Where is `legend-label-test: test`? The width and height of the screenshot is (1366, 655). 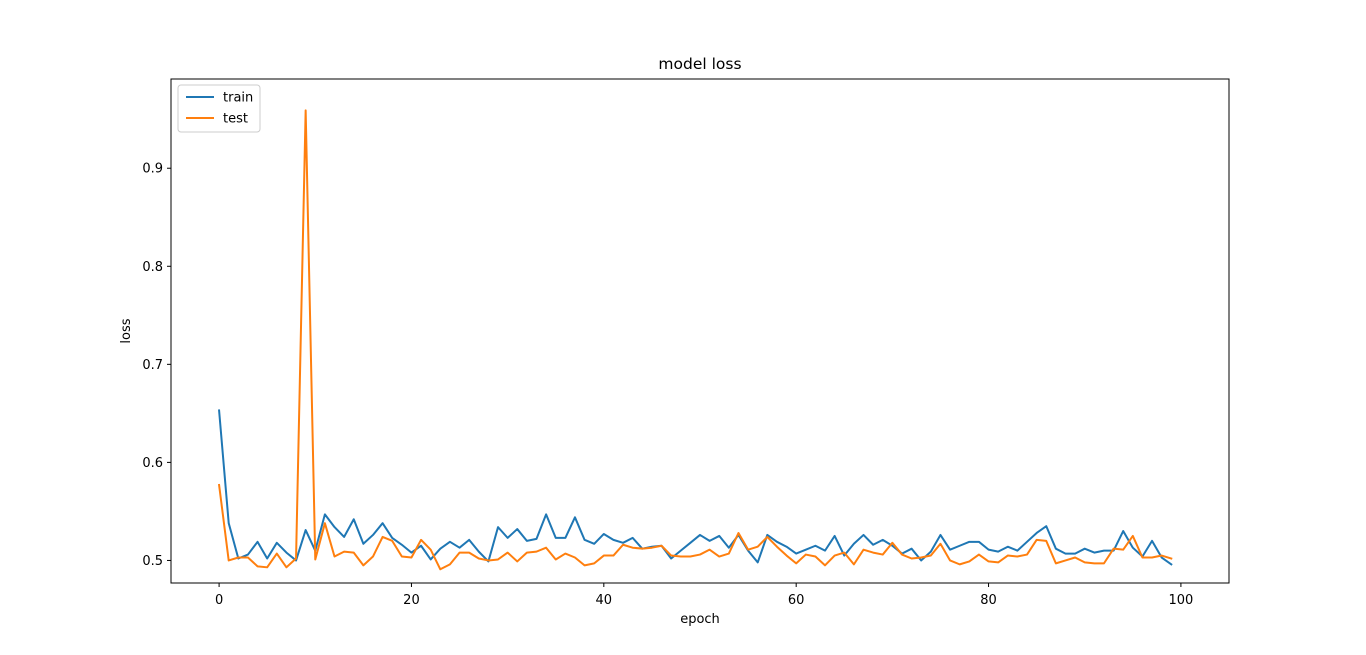 legend-label-test: test is located at coordinates (235, 119).